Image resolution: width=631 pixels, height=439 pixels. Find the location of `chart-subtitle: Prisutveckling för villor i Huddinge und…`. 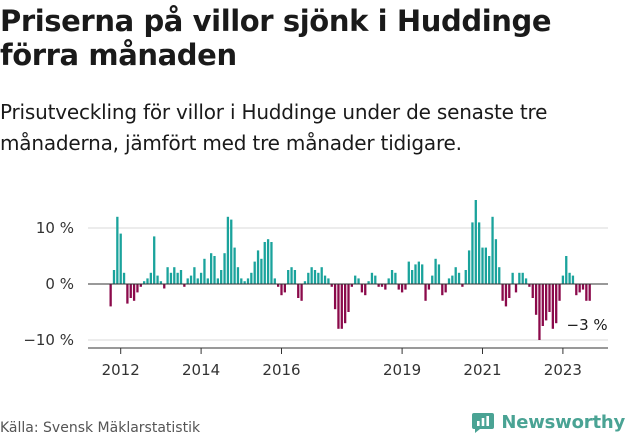

chart-subtitle: Prisutveckling för villor i Huddinge und… is located at coordinates (274, 127).